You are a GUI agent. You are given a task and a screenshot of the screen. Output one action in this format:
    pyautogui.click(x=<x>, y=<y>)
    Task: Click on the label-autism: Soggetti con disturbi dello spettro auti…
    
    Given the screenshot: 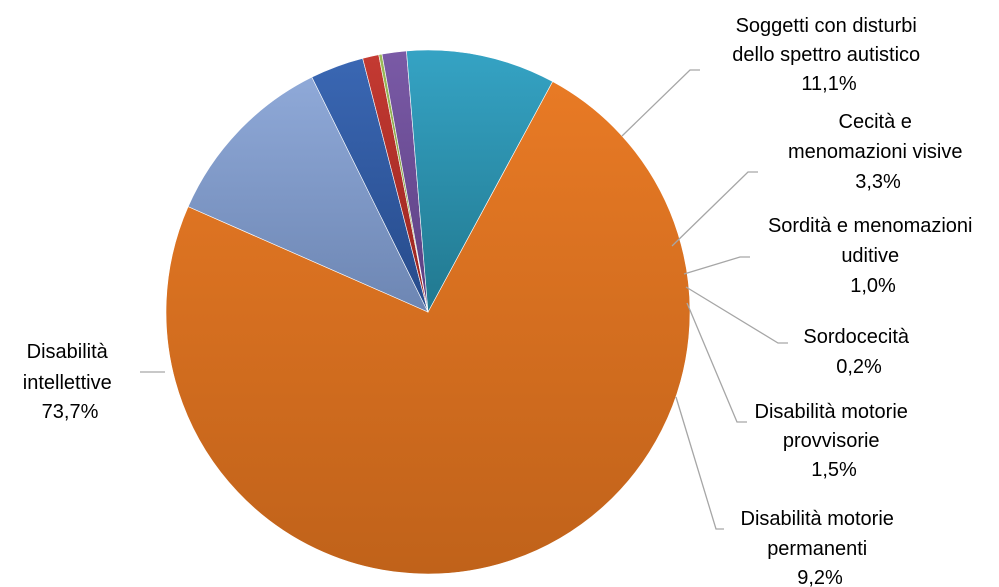 What is the action you would take?
    pyautogui.click(x=828, y=55)
    